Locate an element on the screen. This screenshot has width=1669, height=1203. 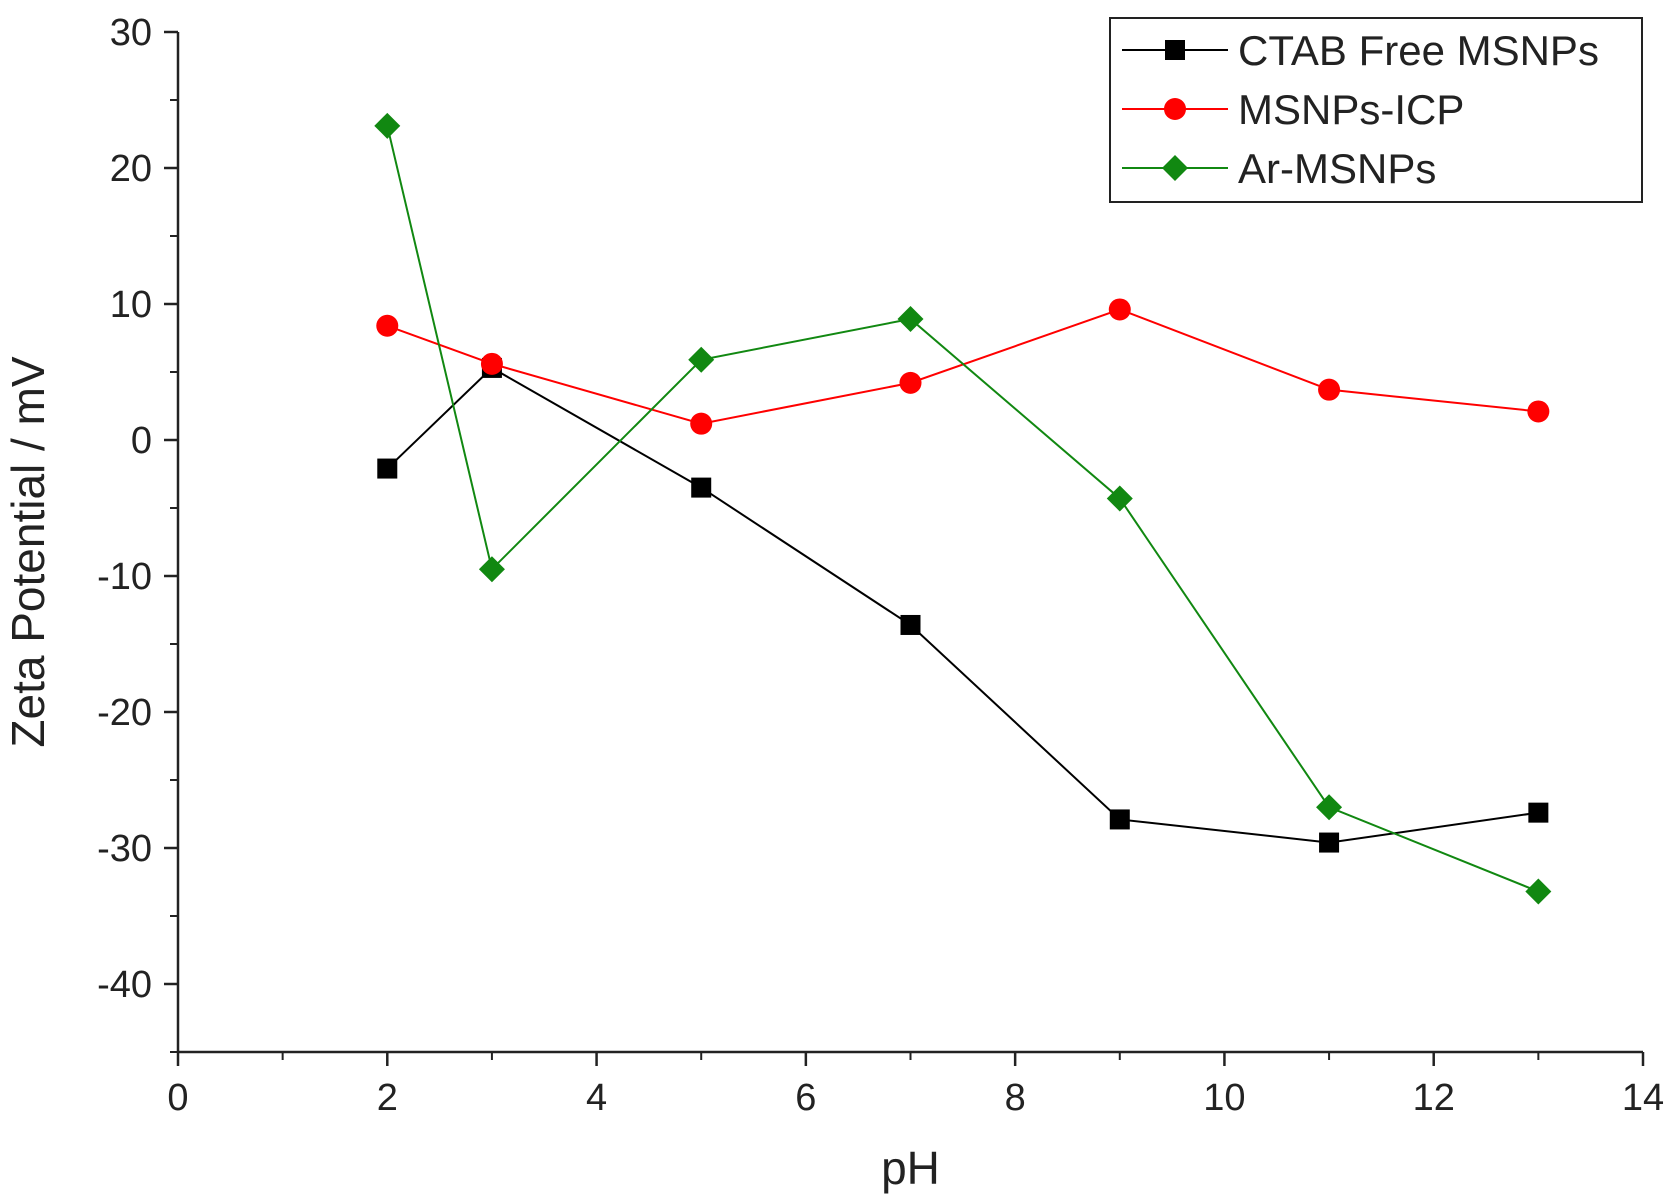
y-tick-label: -40 is located at coordinates (124, 985).